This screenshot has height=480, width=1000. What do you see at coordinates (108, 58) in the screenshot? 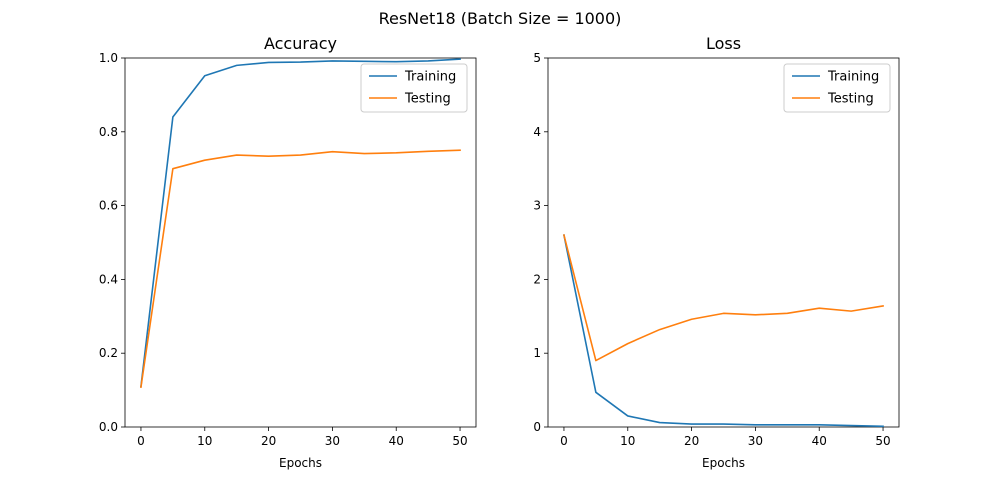
I see `y-tick-label: 1.0` at bounding box center [108, 58].